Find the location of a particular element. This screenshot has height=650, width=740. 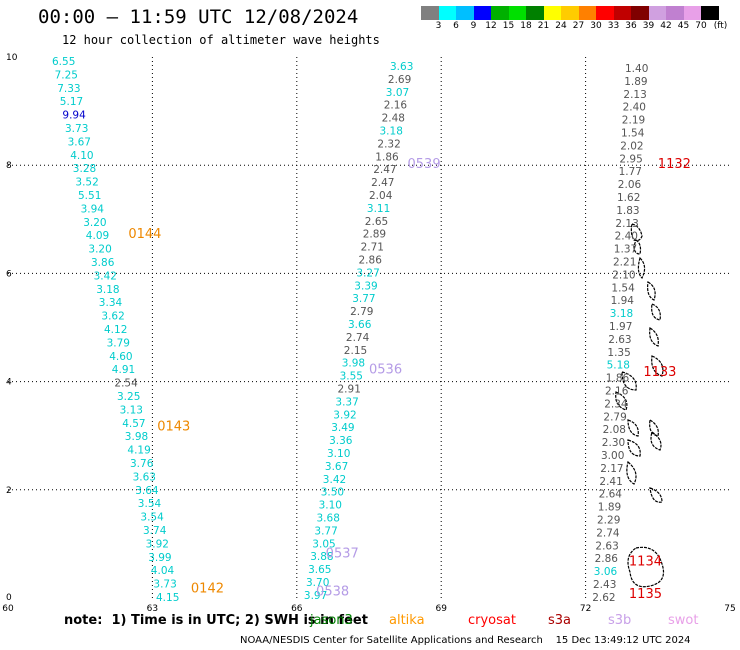

color-scale-label: 36 is located at coordinates (631, 26).